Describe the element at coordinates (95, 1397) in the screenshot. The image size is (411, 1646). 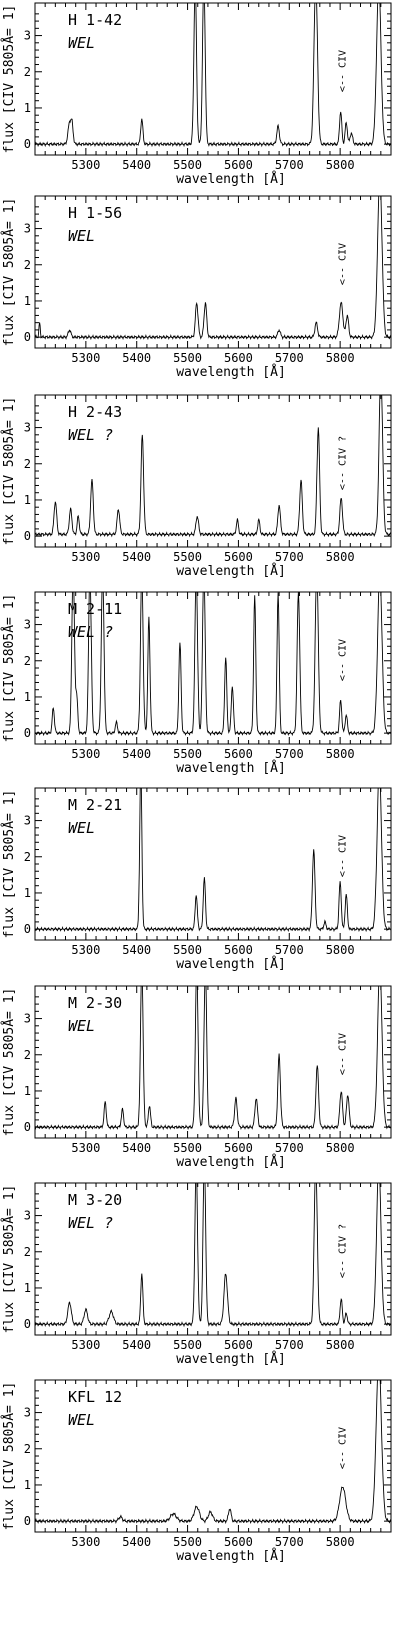
I see `object-name: KFL 12` at that location.